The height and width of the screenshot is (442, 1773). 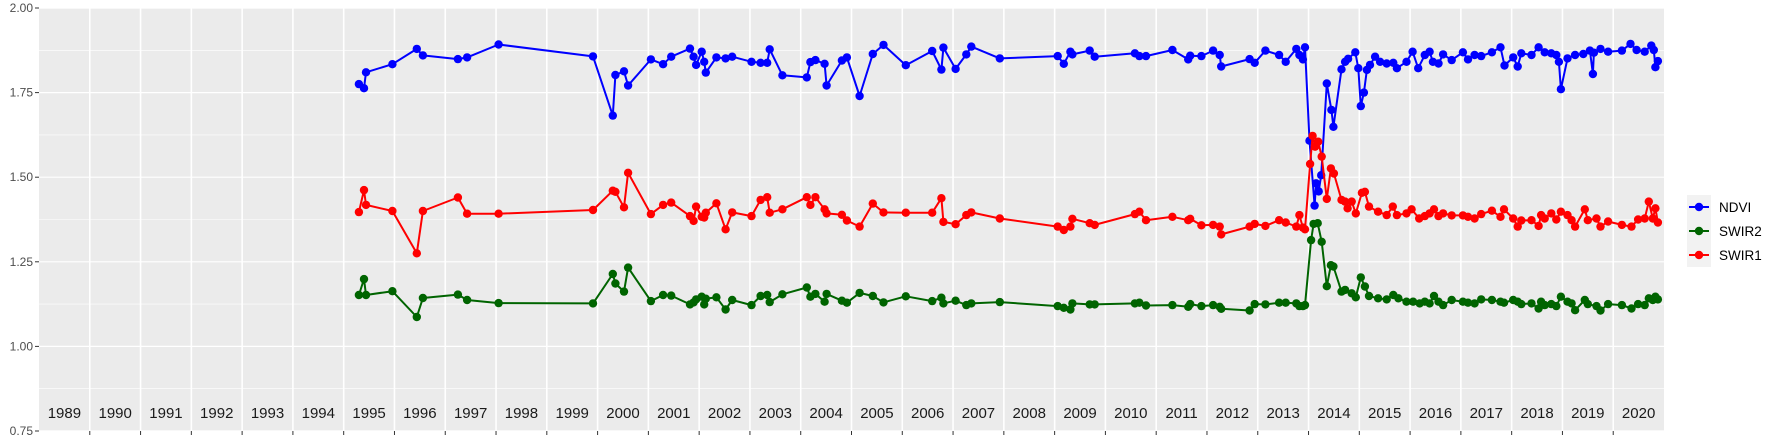 I want to click on x-tick-label: 1998, so click(x=521, y=413).